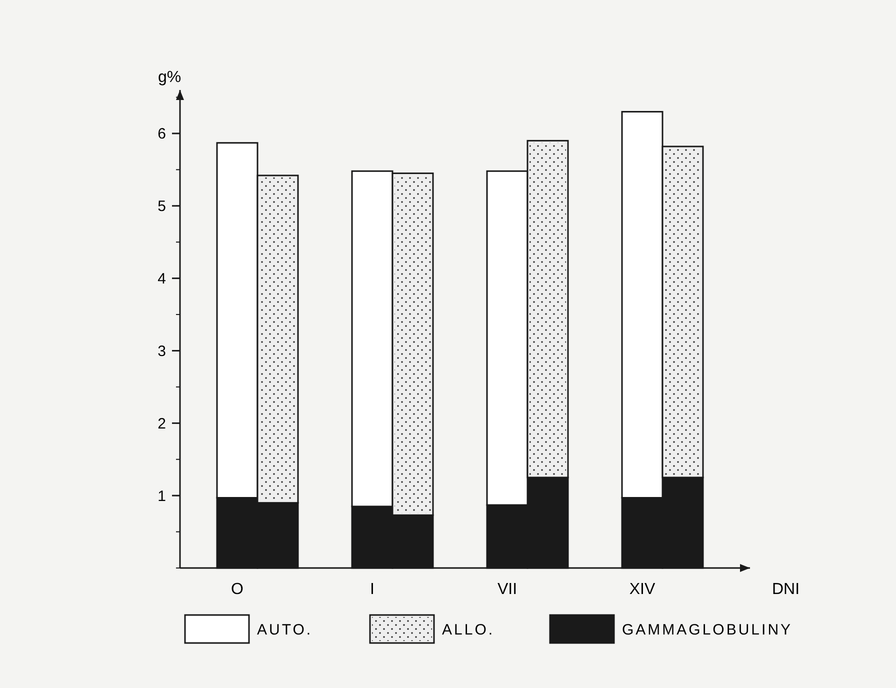 This screenshot has height=688, width=896. Describe the element at coordinates (162, 279) in the screenshot. I see `y-tick-label: 4` at that location.